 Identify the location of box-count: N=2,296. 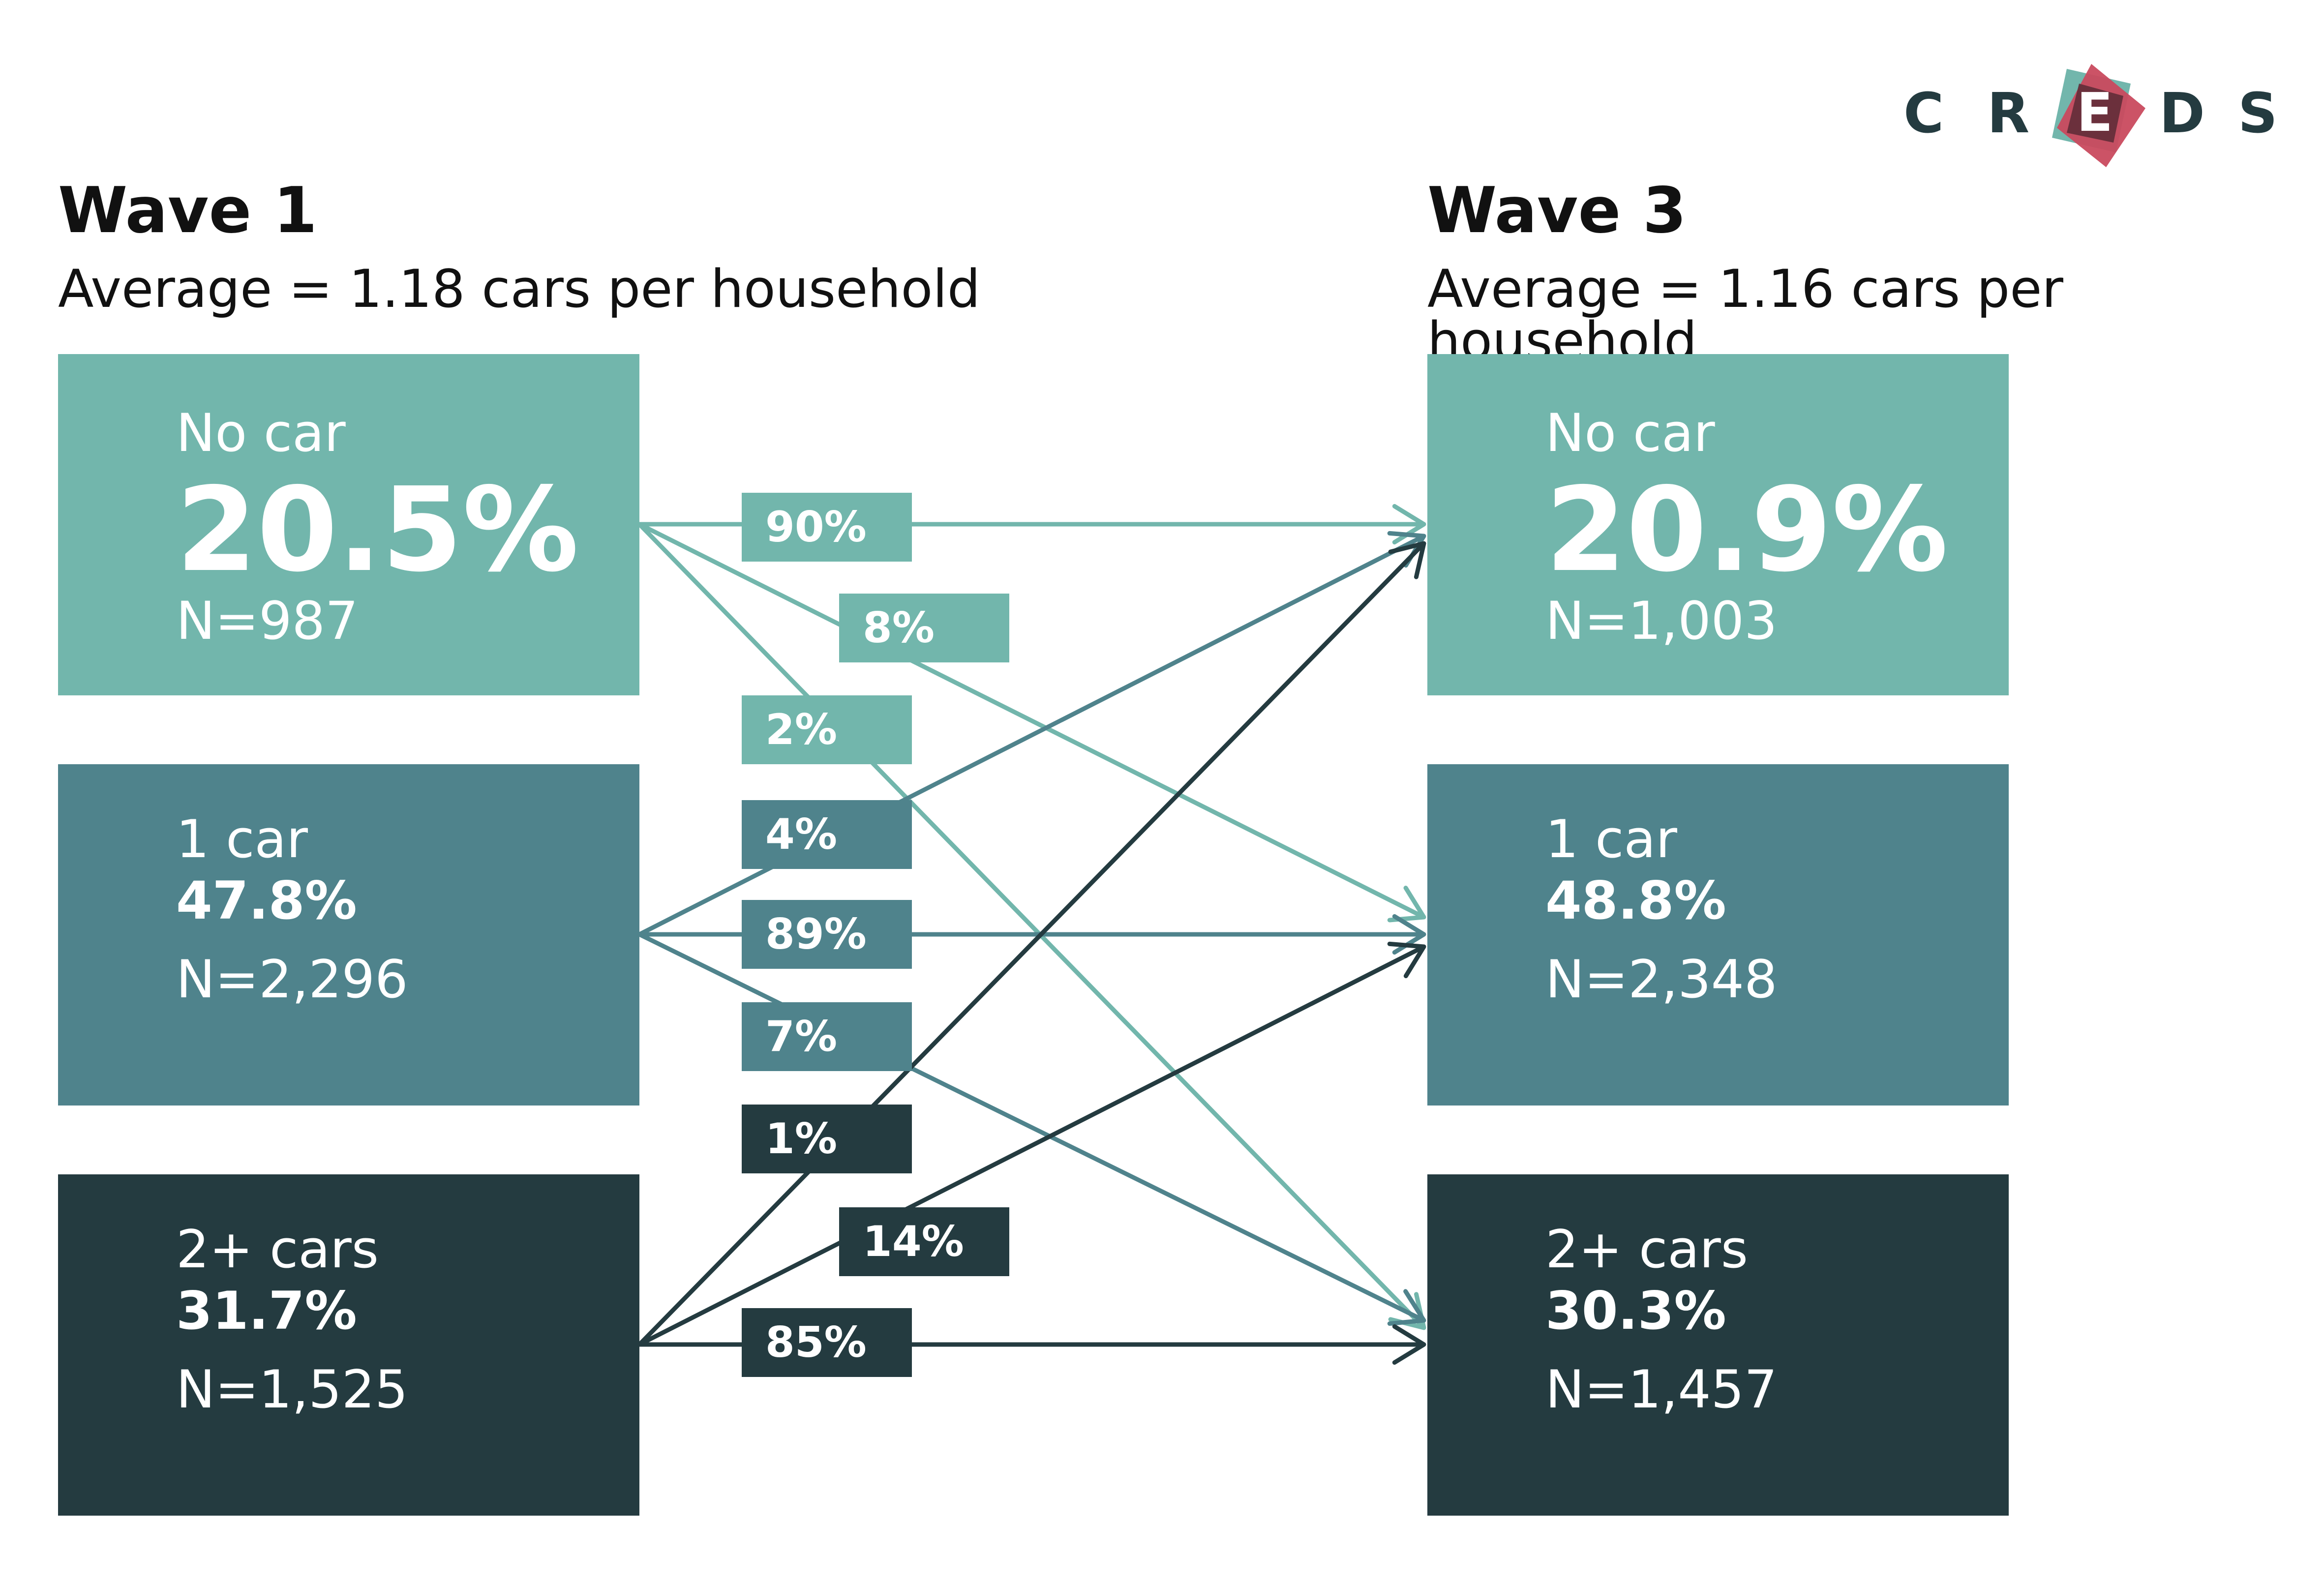
(292, 979).